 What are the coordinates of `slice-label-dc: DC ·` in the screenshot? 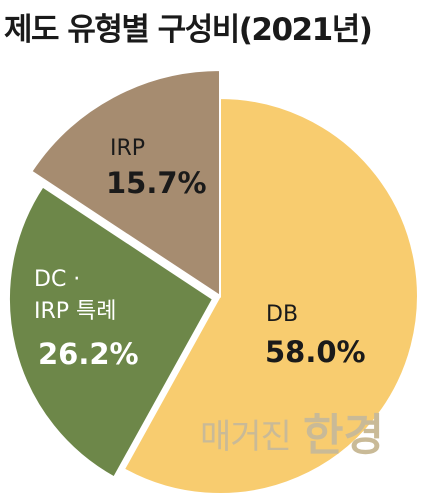 It's located at (57, 279).